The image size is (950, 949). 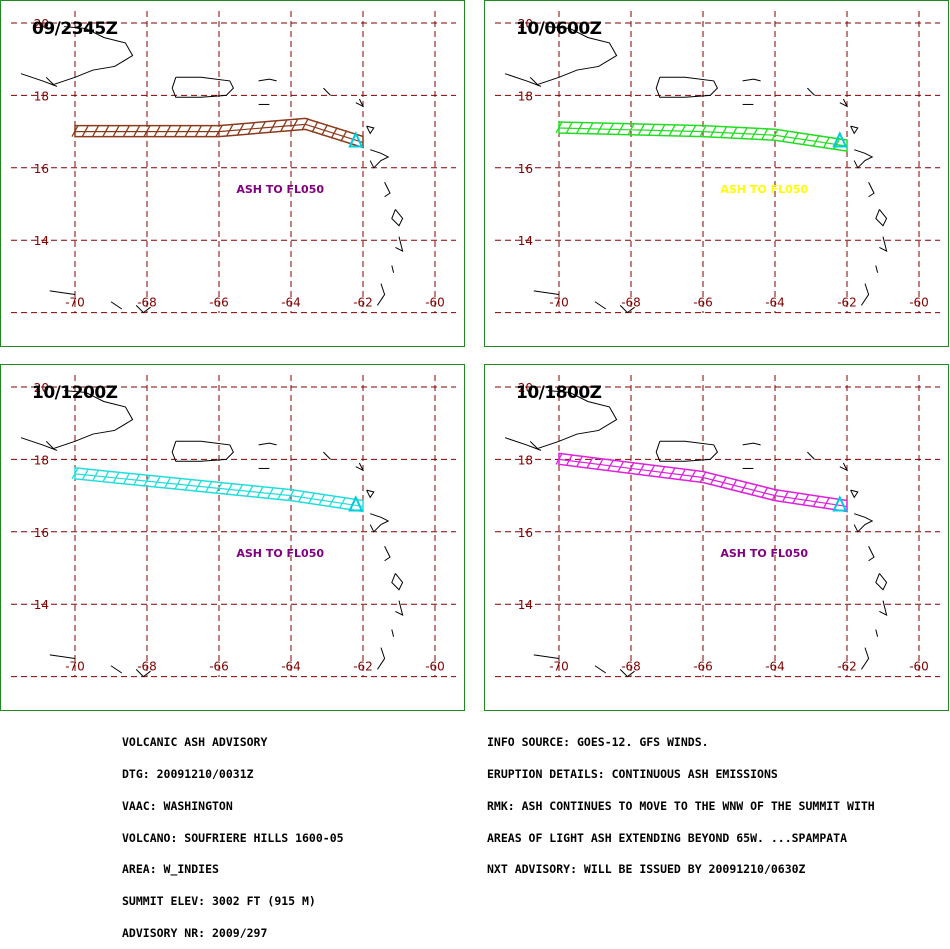 What do you see at coordinates (764, 553) in the screenshot?
I see `ash-level-label: ASH TO FL050` at bounding box center [764, 553].